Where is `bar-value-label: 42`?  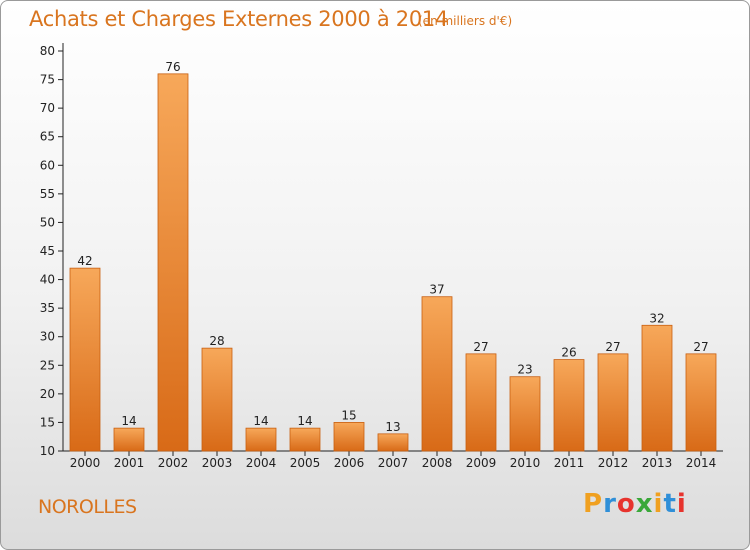
bar-value-label: 42 is located at coordinates (84, 261).